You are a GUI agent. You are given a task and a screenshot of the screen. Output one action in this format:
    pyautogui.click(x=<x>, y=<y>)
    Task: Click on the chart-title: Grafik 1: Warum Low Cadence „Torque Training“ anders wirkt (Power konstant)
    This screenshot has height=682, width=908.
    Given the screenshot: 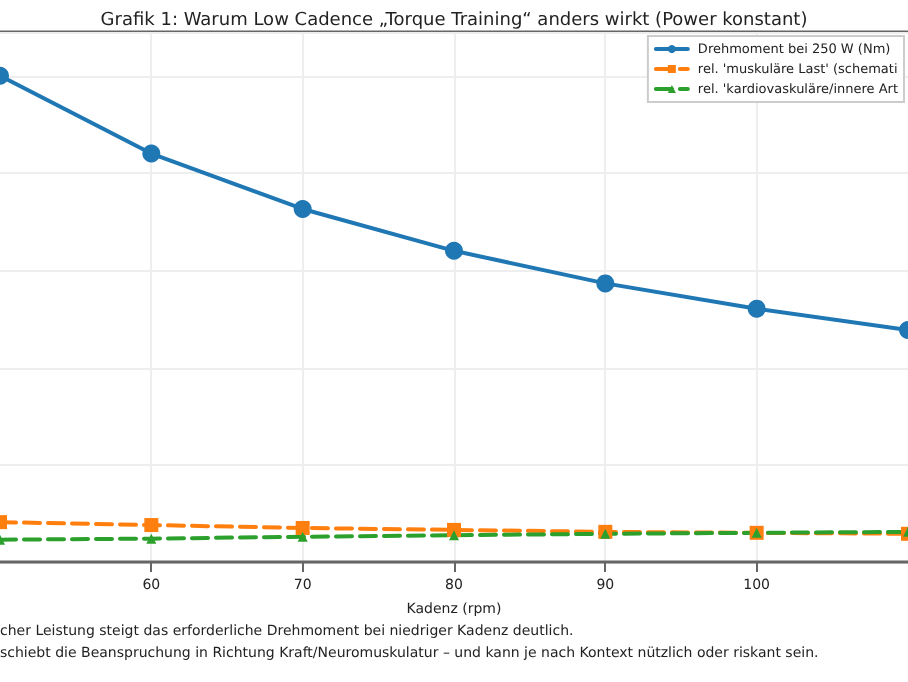 What is the action you would take?
    pyautogui.click(x=454, y=21)
    